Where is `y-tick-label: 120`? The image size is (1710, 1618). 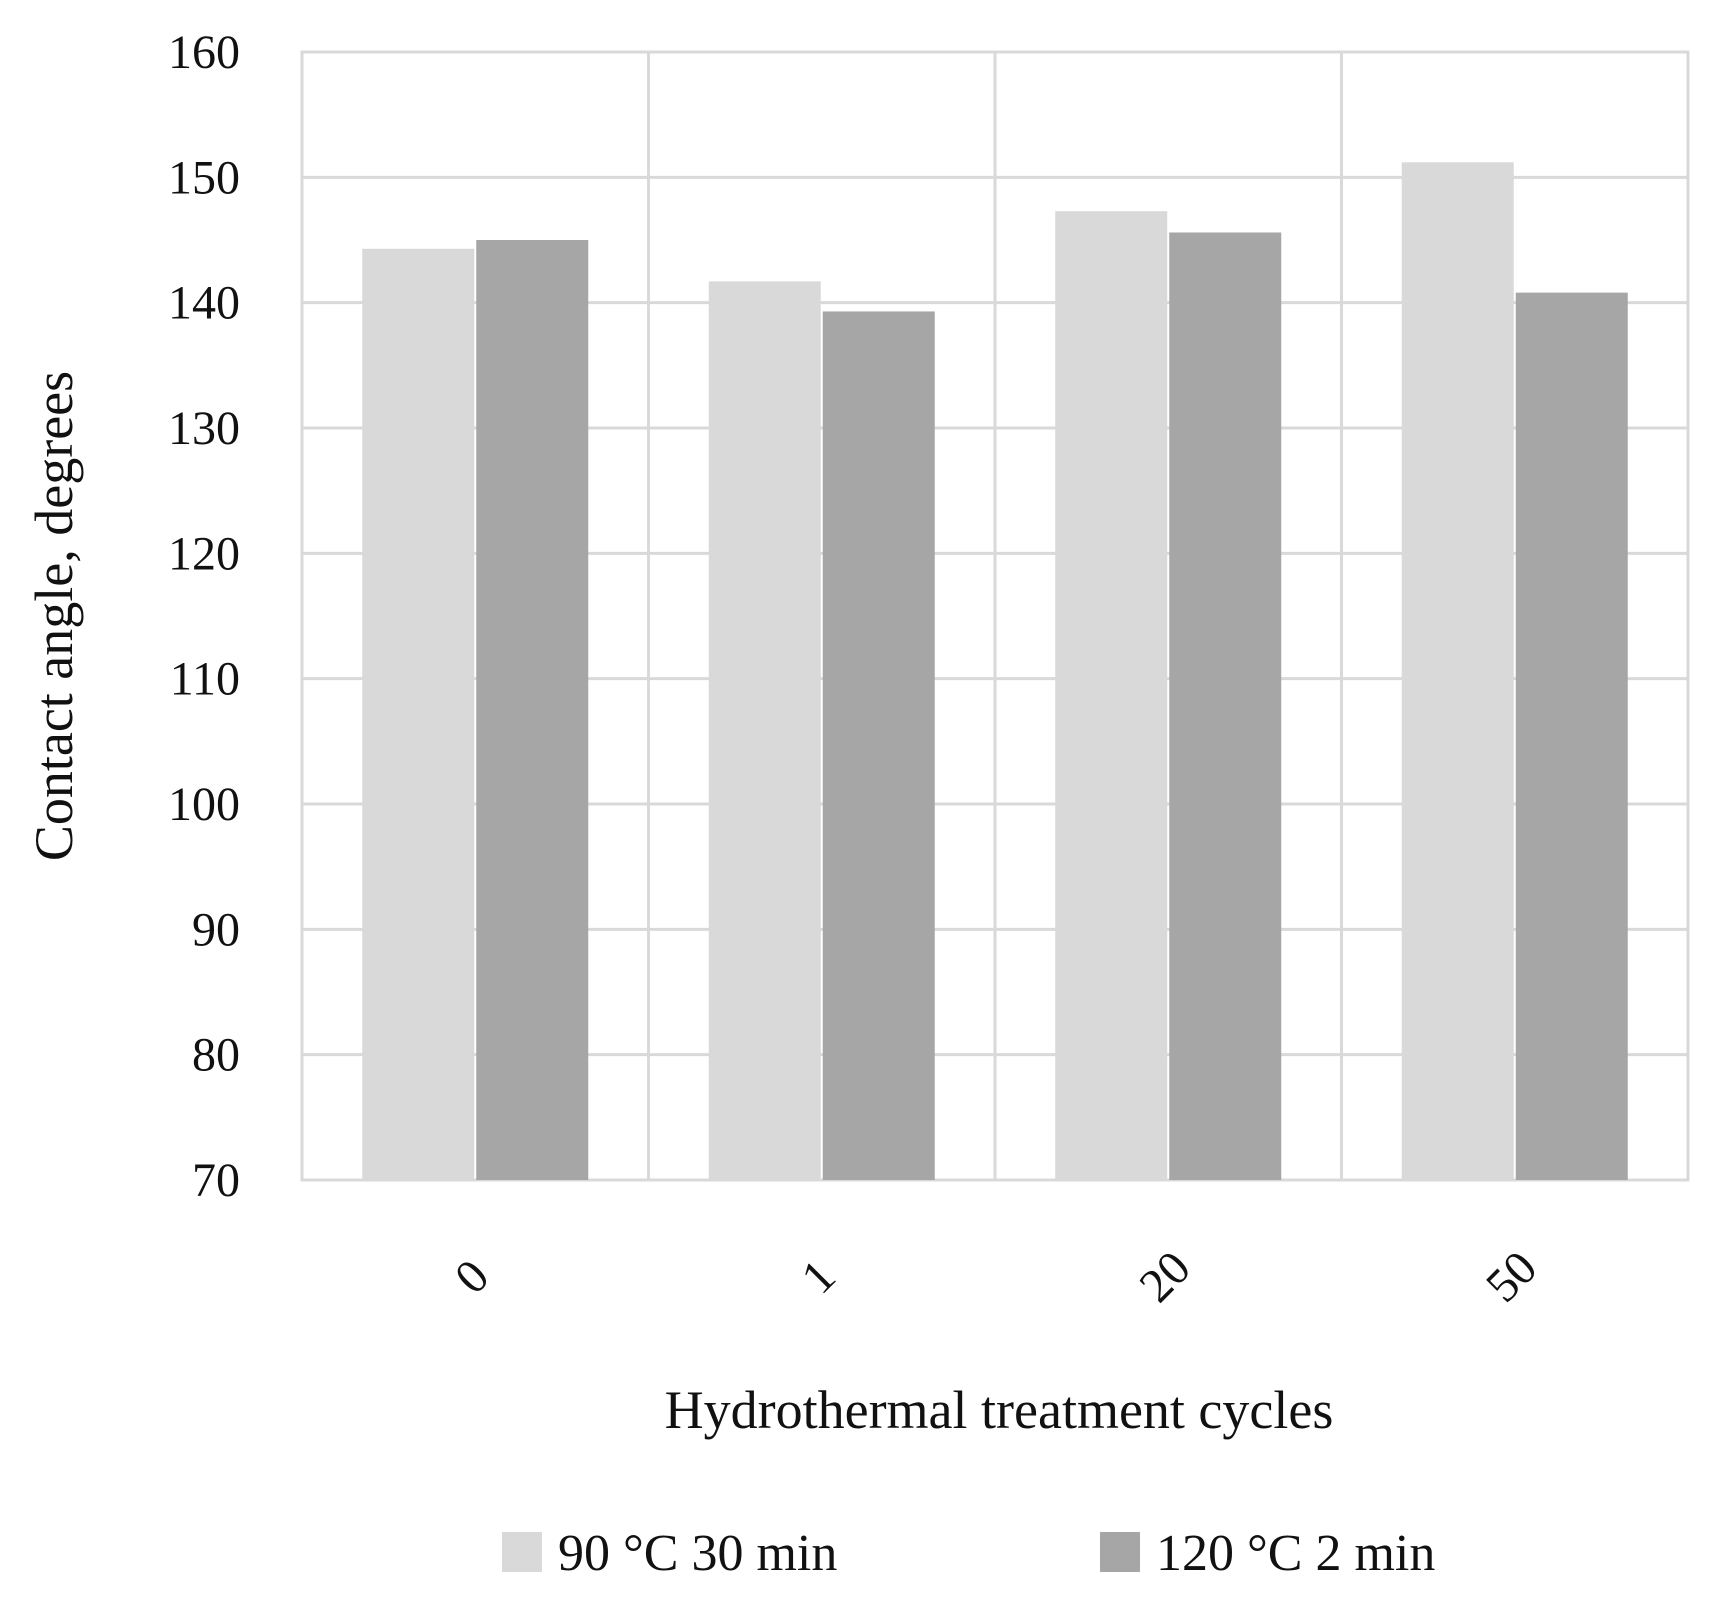 y-tick-label: 120 is located at coordinates (204, 553).